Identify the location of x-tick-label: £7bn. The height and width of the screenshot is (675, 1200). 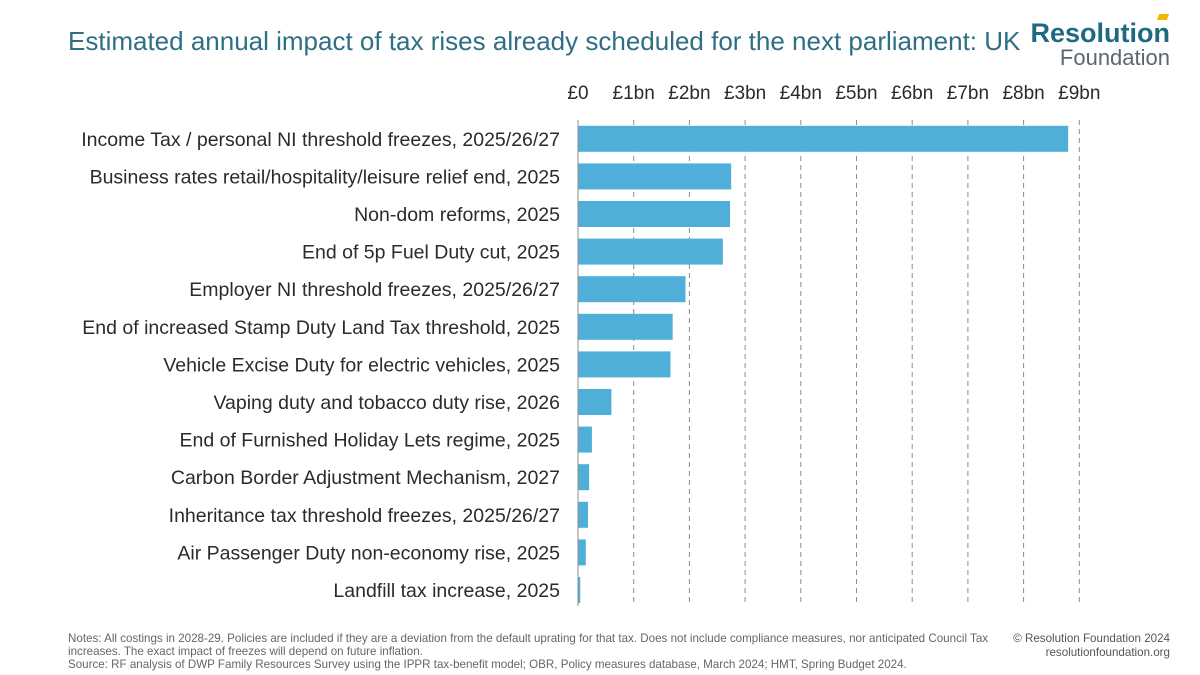
(968, 93).